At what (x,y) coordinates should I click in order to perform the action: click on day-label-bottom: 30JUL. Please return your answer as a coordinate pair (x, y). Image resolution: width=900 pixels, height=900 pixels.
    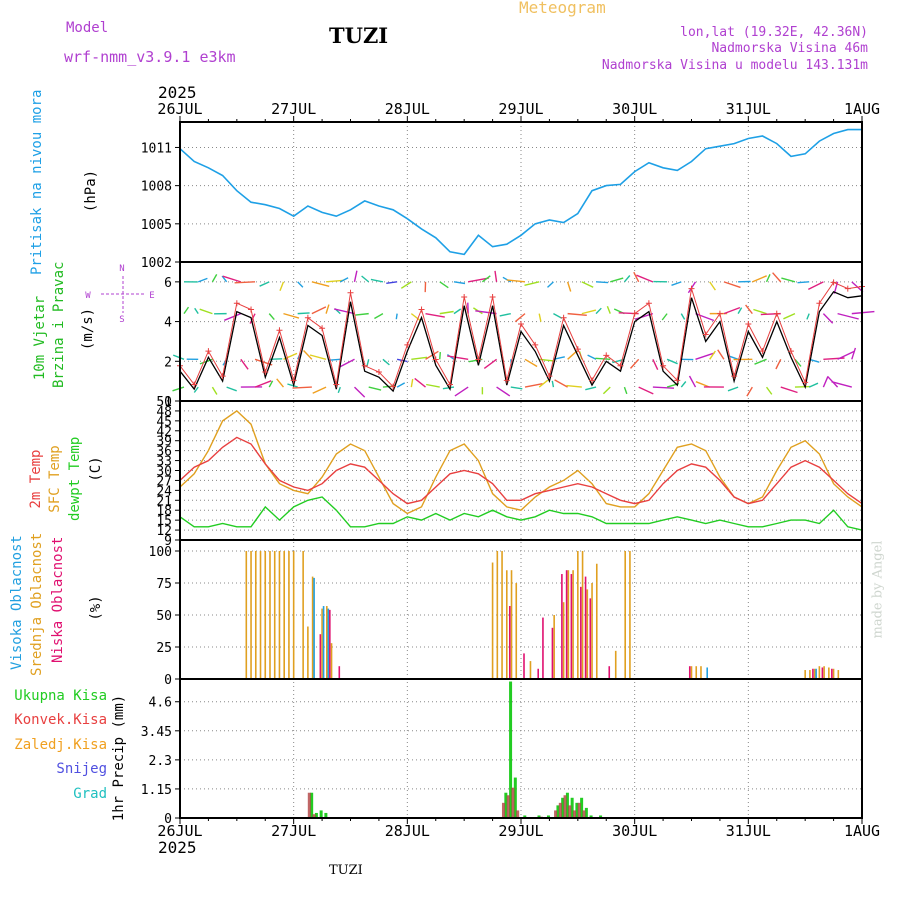
    Looking at the image, I should click on (634, 831).